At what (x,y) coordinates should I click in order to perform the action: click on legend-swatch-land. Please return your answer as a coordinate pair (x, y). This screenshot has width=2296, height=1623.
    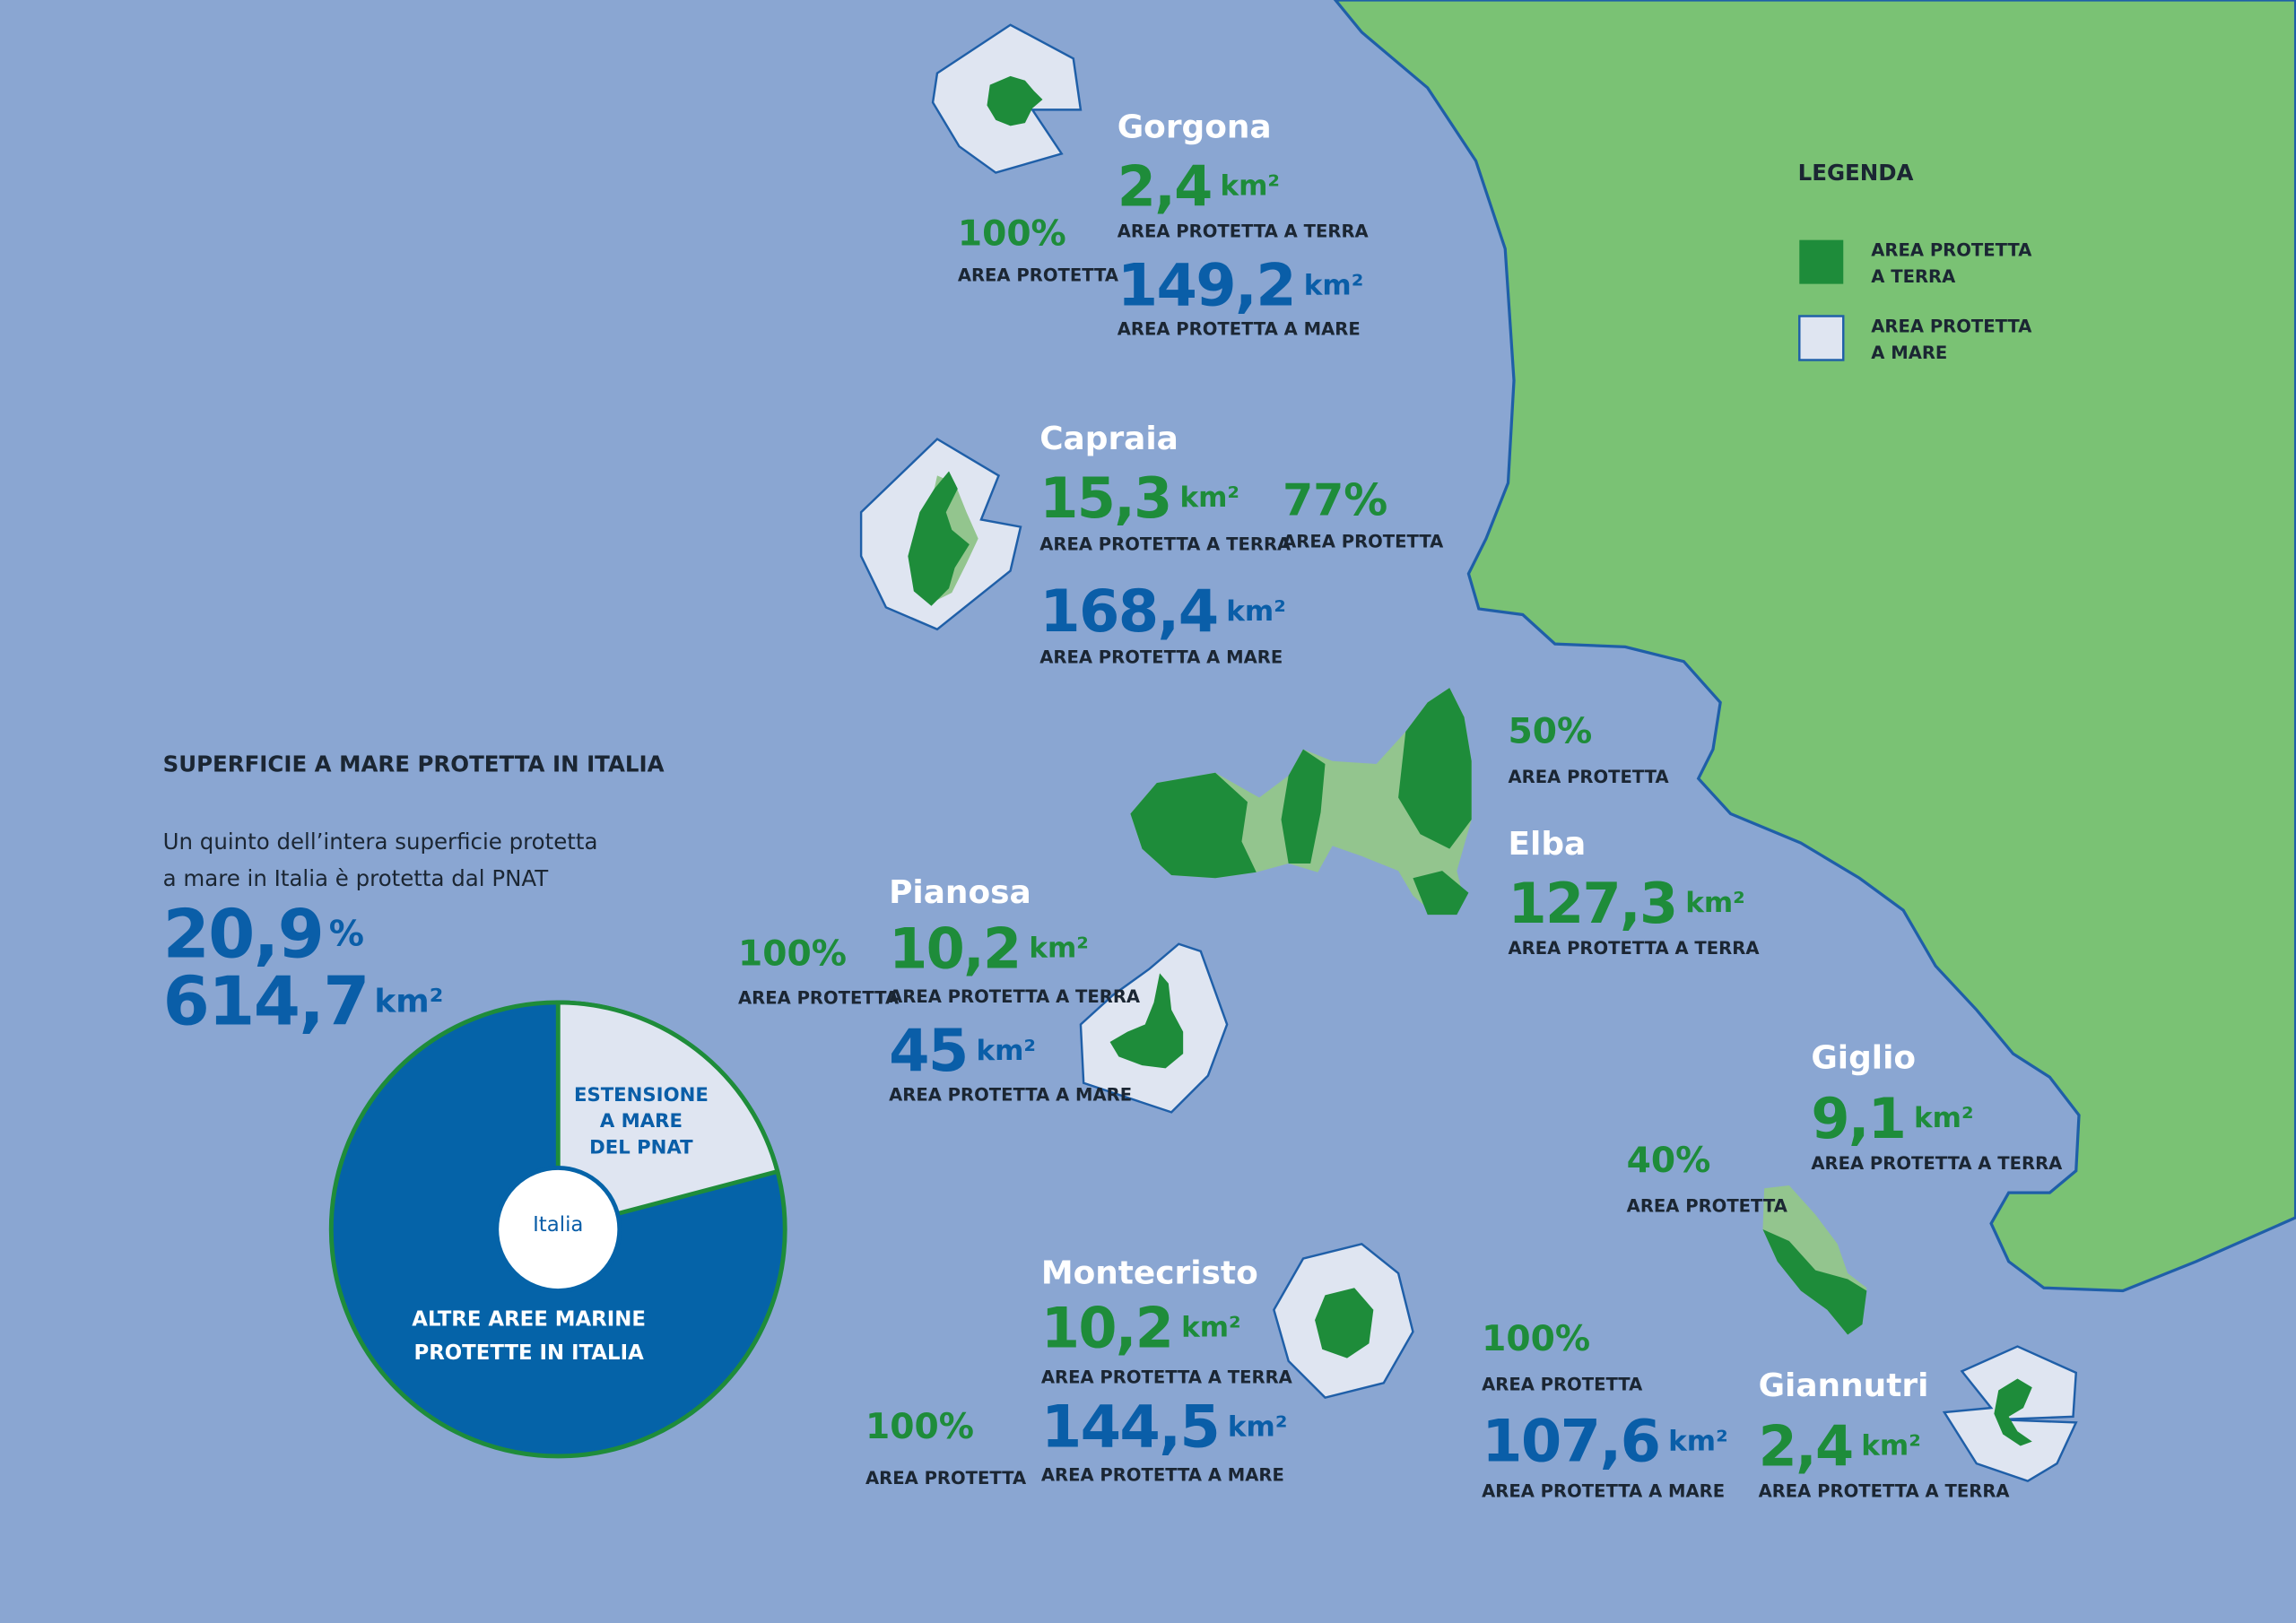
    Looking at the image, I should click on (1821, 261).